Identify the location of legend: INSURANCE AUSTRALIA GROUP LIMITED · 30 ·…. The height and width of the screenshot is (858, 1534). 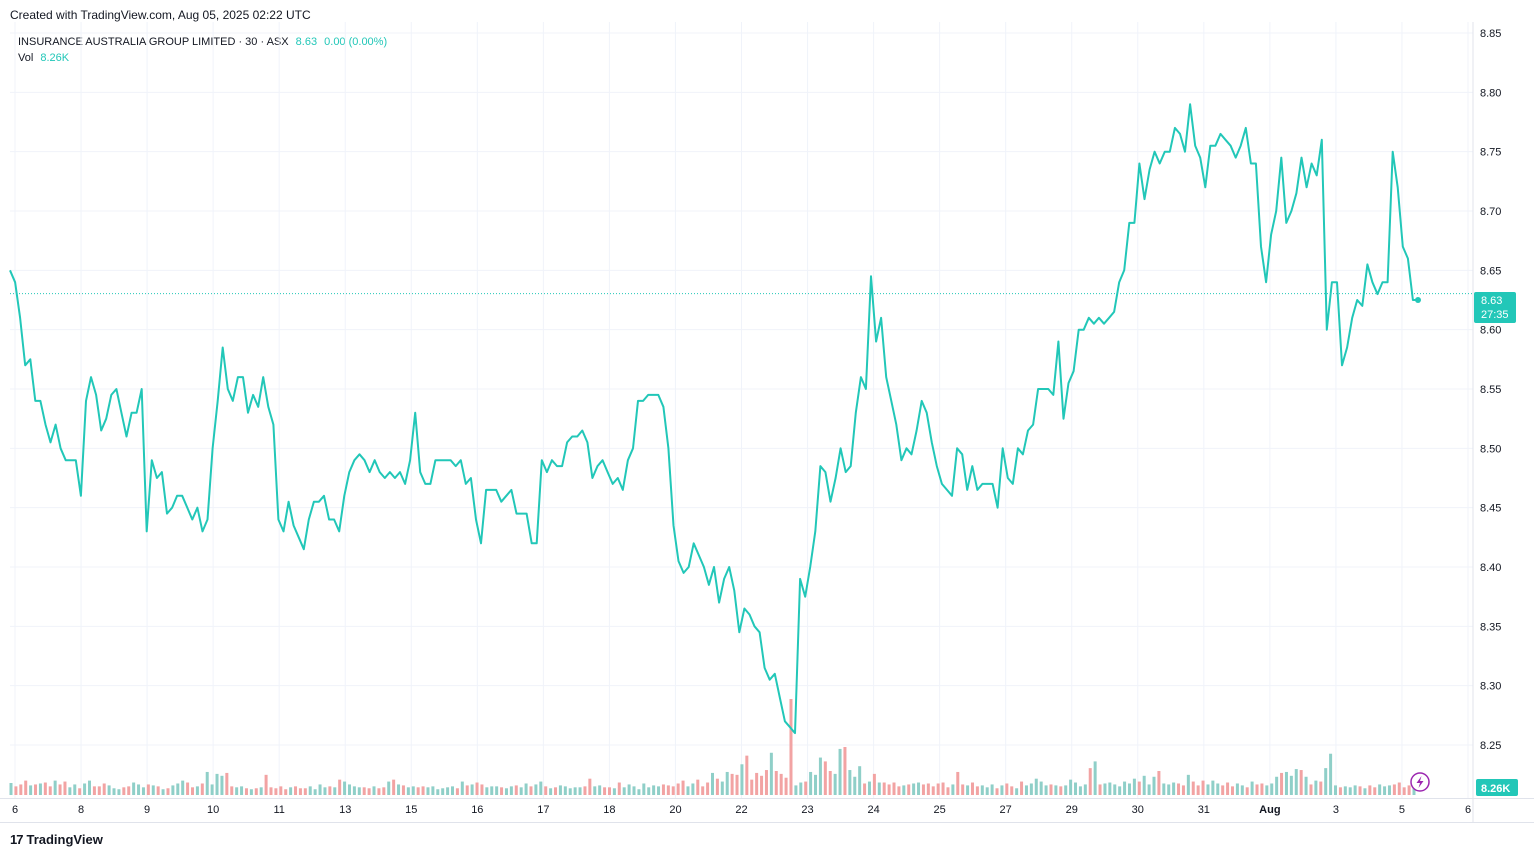
(202, 50).